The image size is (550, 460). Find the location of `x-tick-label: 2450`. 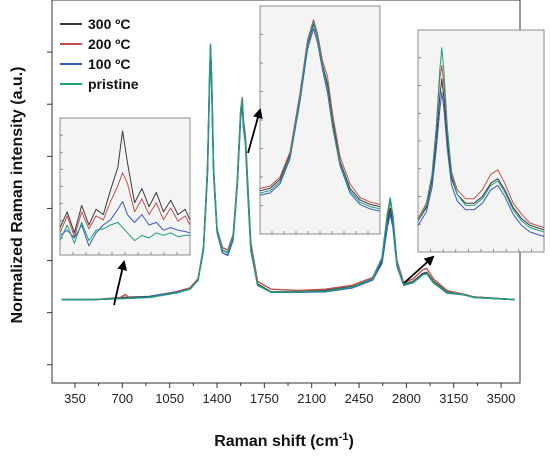

x-tick-label: 2450 is located at coordinates (359, 398).